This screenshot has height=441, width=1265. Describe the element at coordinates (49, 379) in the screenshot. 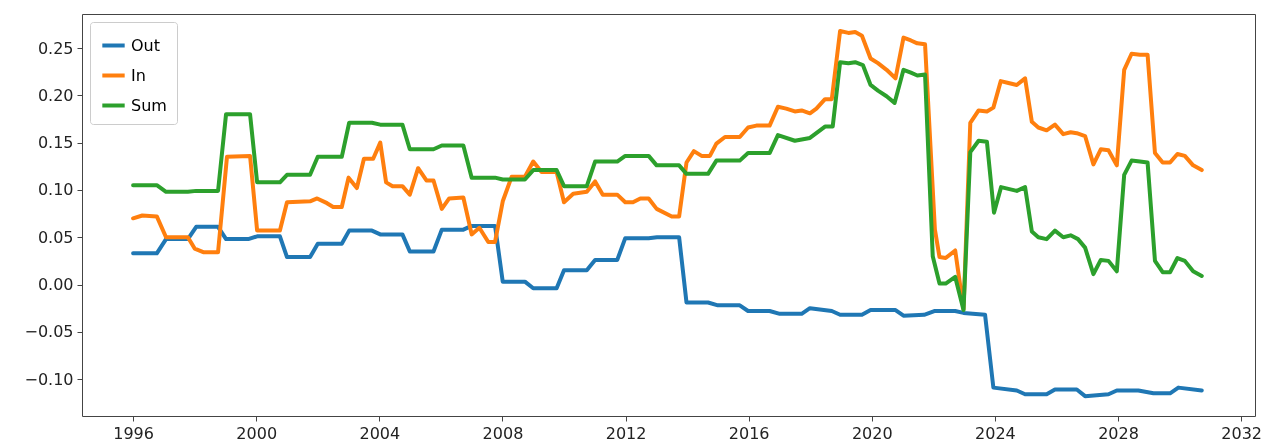

I see `y-tick-label: −0.10` at that location.